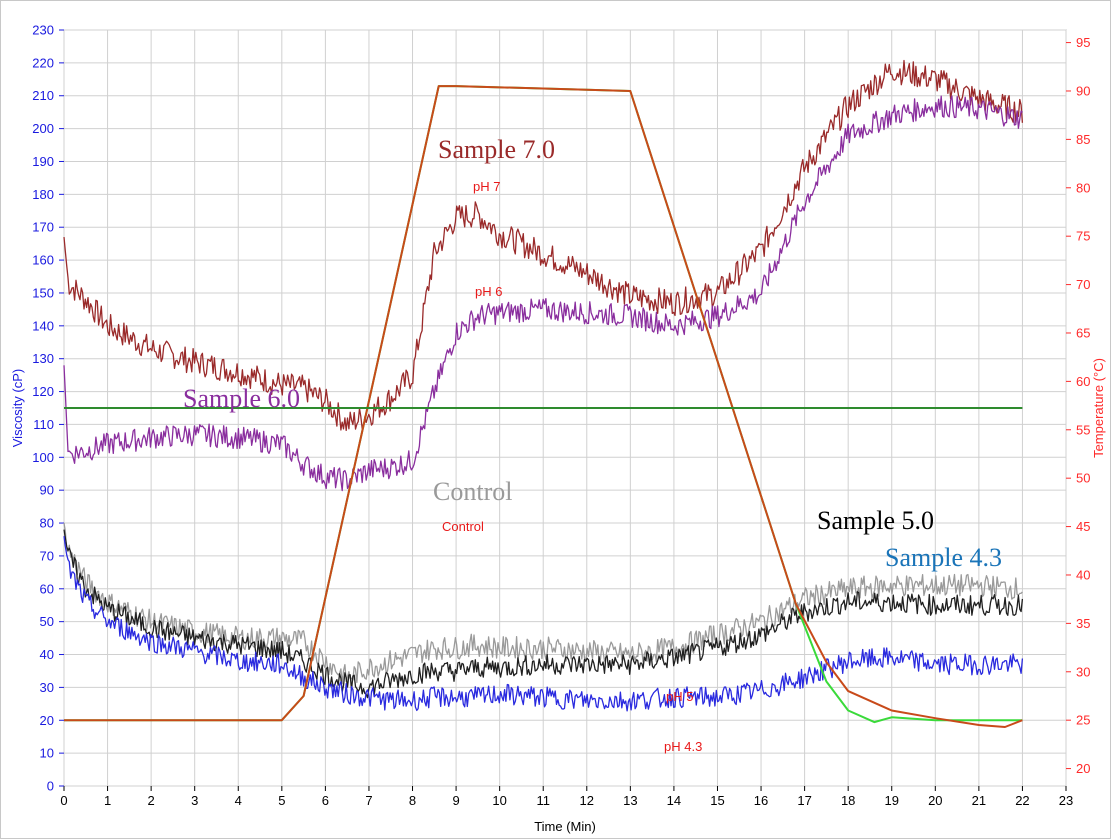 The width and height of the screenshot is (1111, 839). I want to click on y2-tick-label: 50, so click(1083, 478).